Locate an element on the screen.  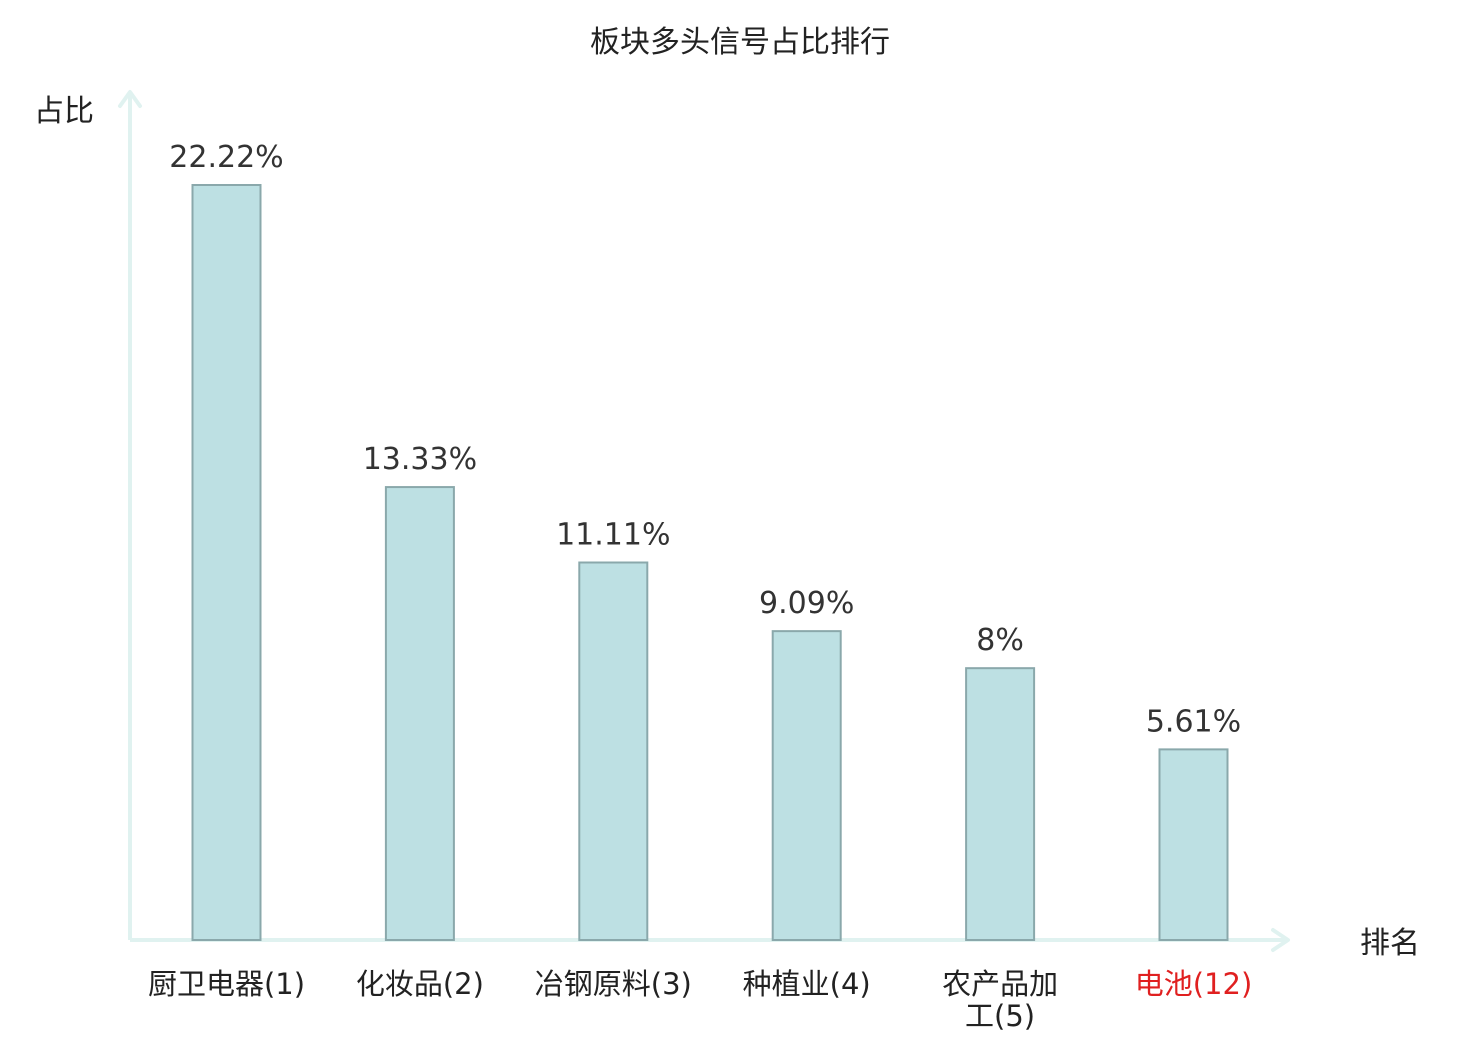
x-axis-arrow is located at coordinates (1280, 940).